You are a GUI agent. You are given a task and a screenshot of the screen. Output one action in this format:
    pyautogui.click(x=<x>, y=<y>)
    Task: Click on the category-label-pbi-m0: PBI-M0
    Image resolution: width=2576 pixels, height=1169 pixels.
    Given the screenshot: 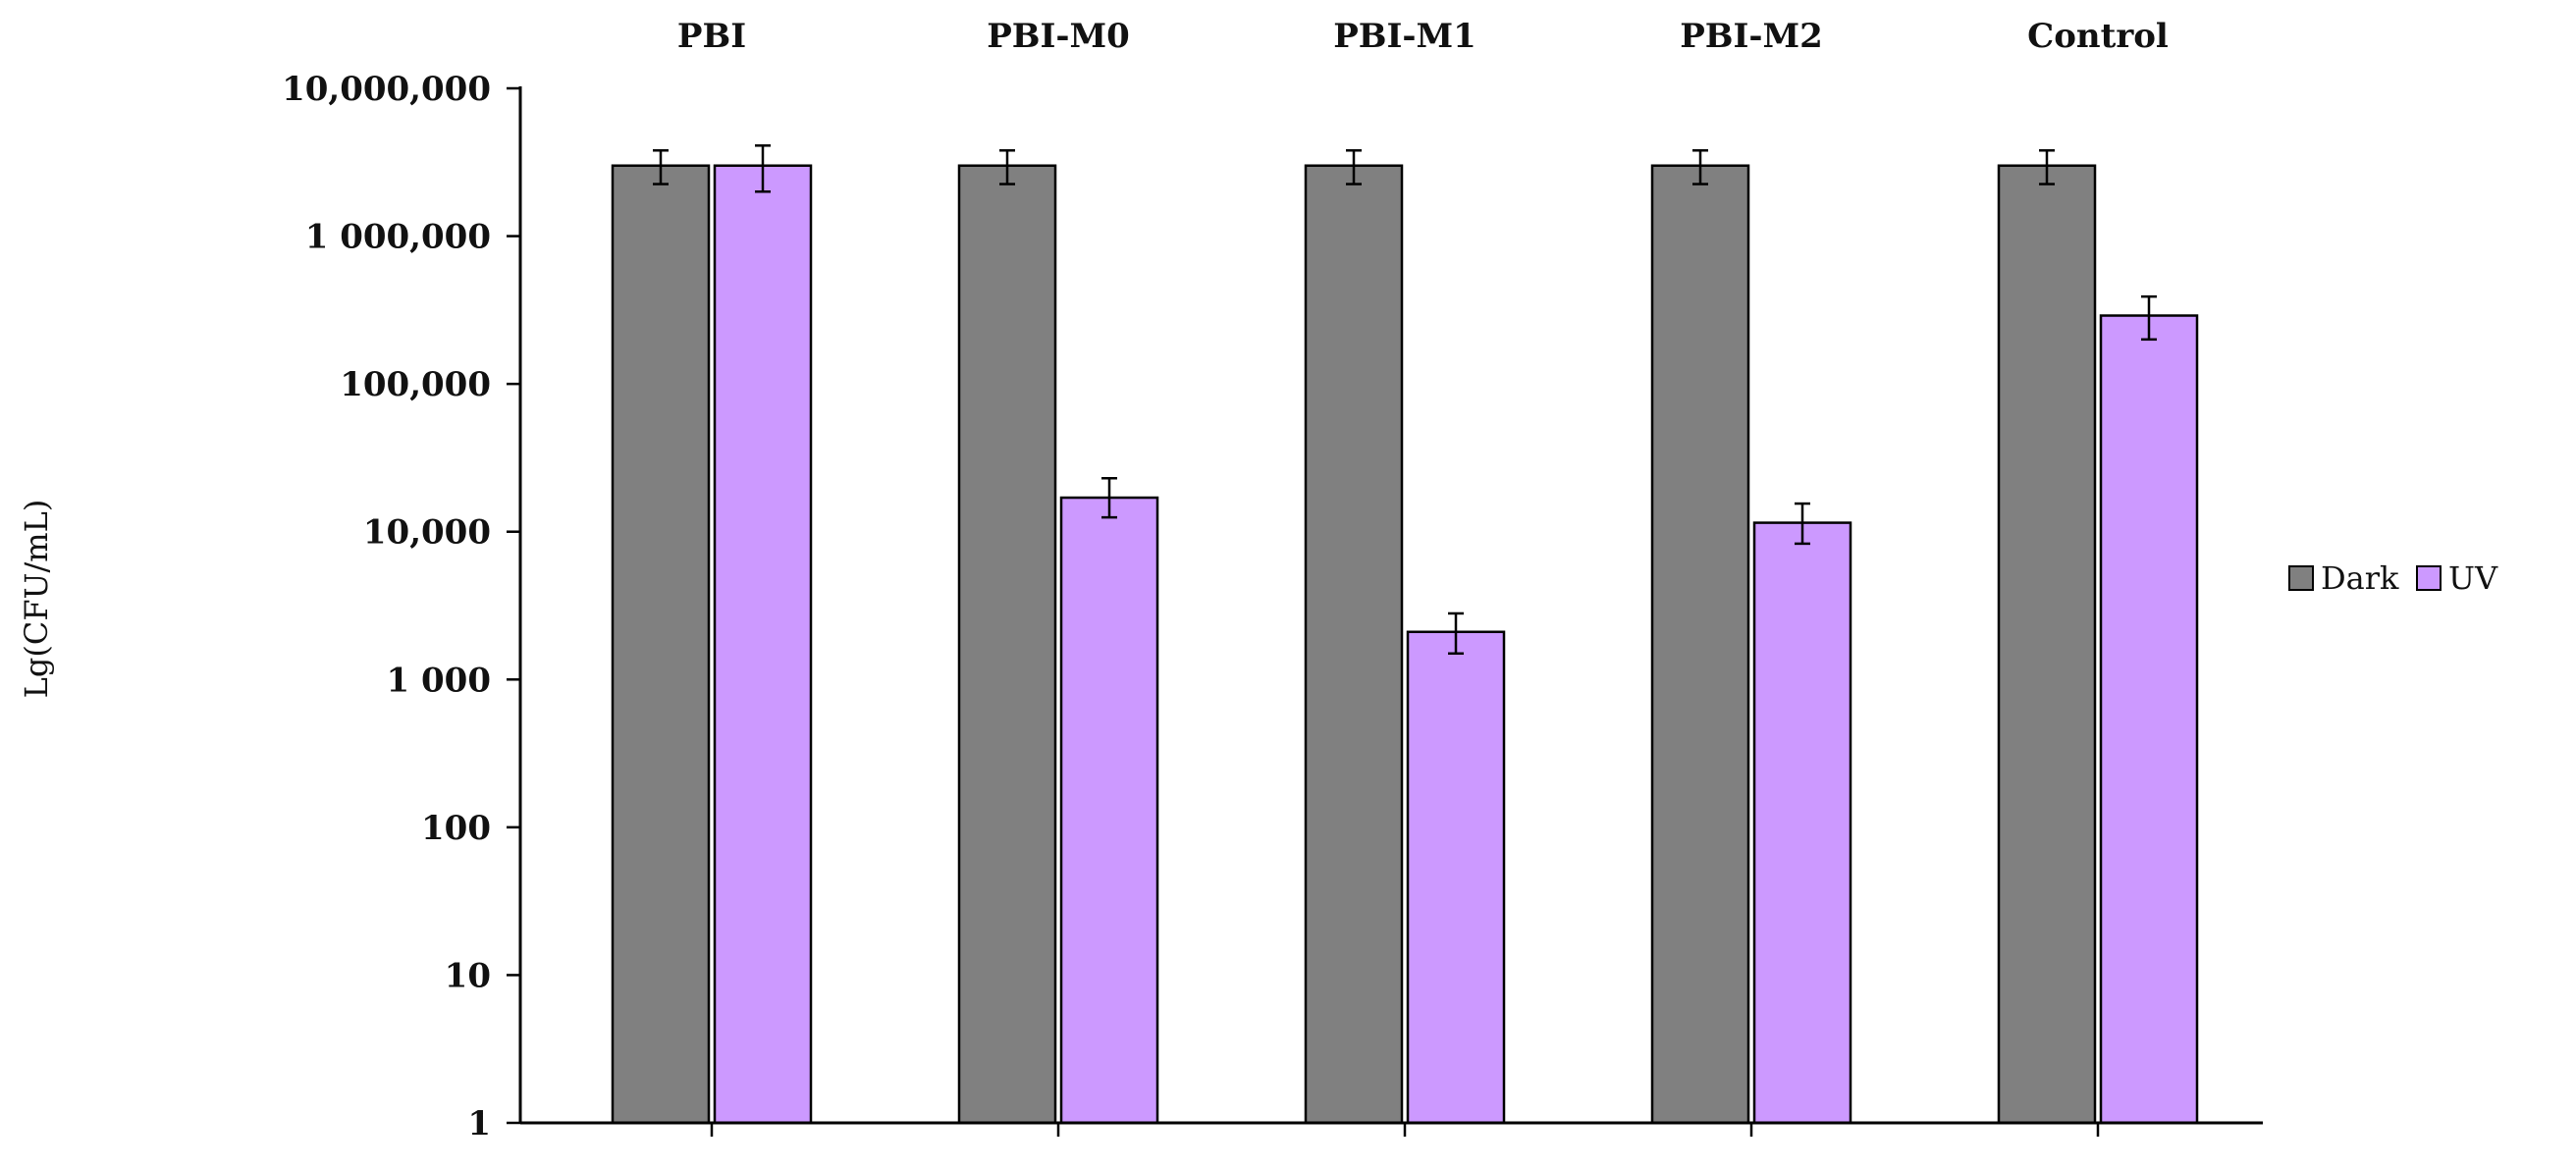 What is the action you would take?
    pyautogui.click(x=1058, y=36)
    